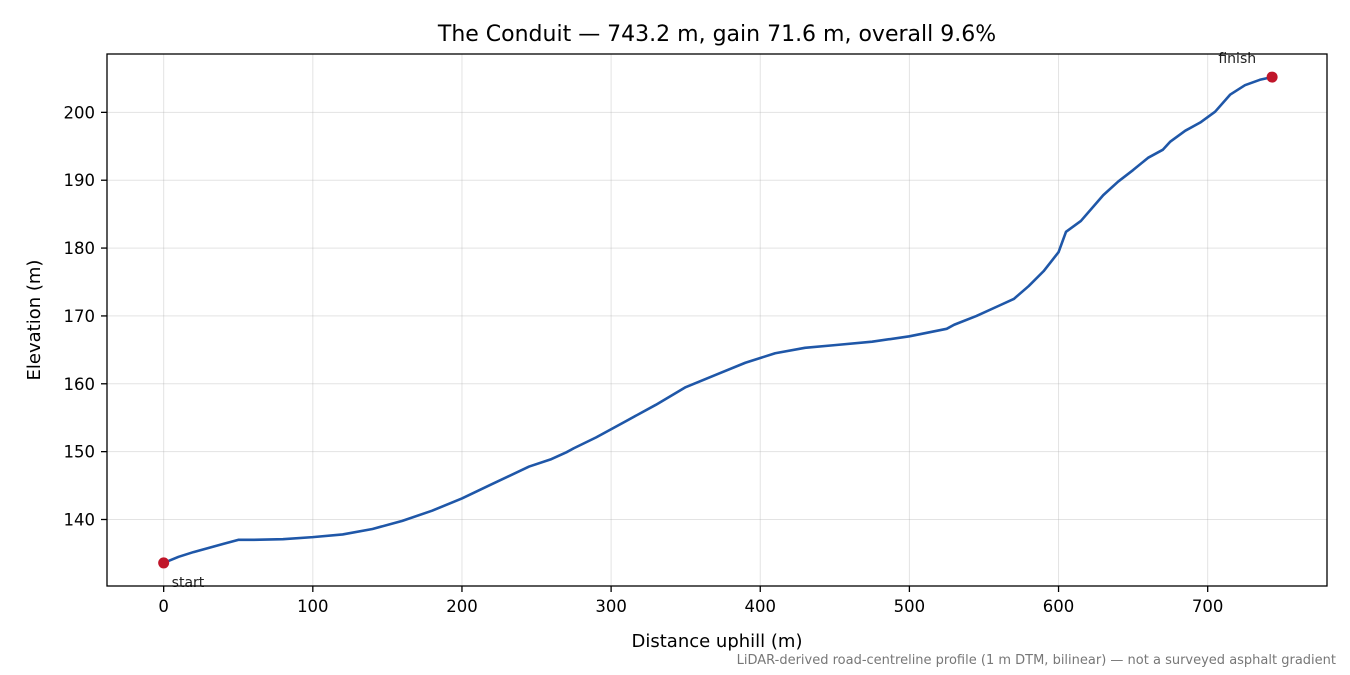 The height and width of the screenshot is (675, 1350). I want to click on x-tick-label: 100, so click(313, 606).